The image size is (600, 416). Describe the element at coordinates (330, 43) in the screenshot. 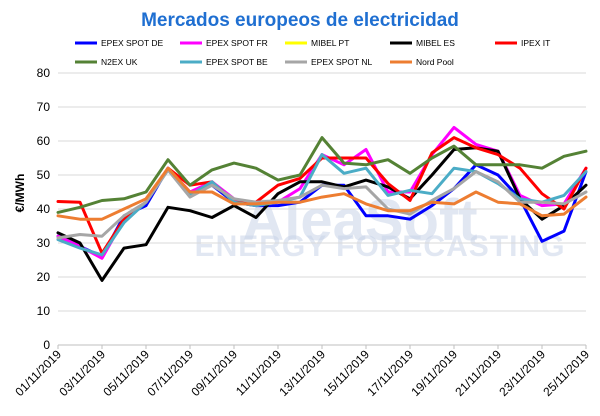

I see `legend-label: MIBEL PT` at that location.